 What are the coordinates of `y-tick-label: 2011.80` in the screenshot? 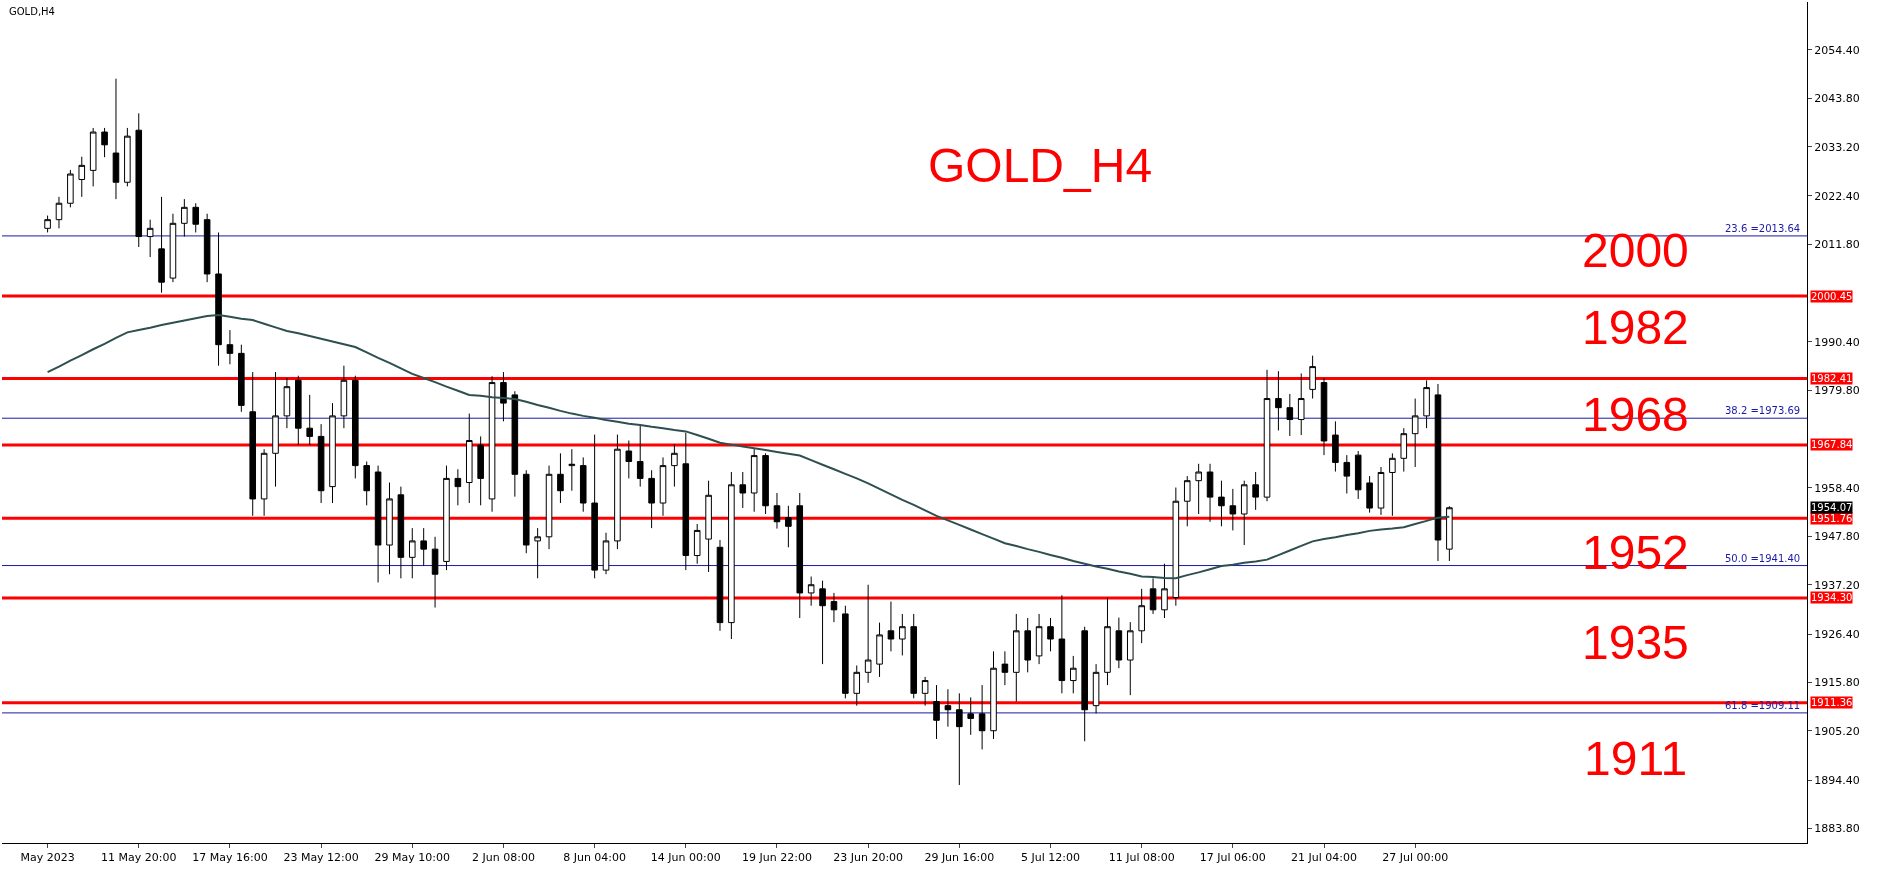 It's located at (1837, 245).